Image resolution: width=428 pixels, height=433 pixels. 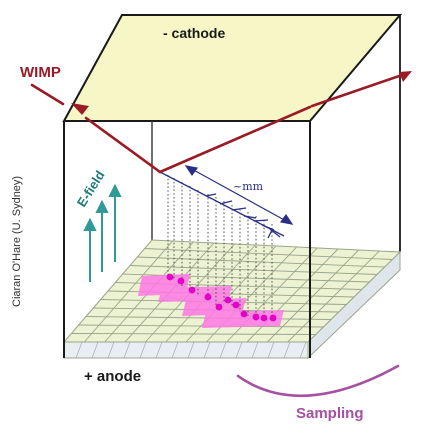 I want to click on efield-arrows, so click(x=102, y=232).